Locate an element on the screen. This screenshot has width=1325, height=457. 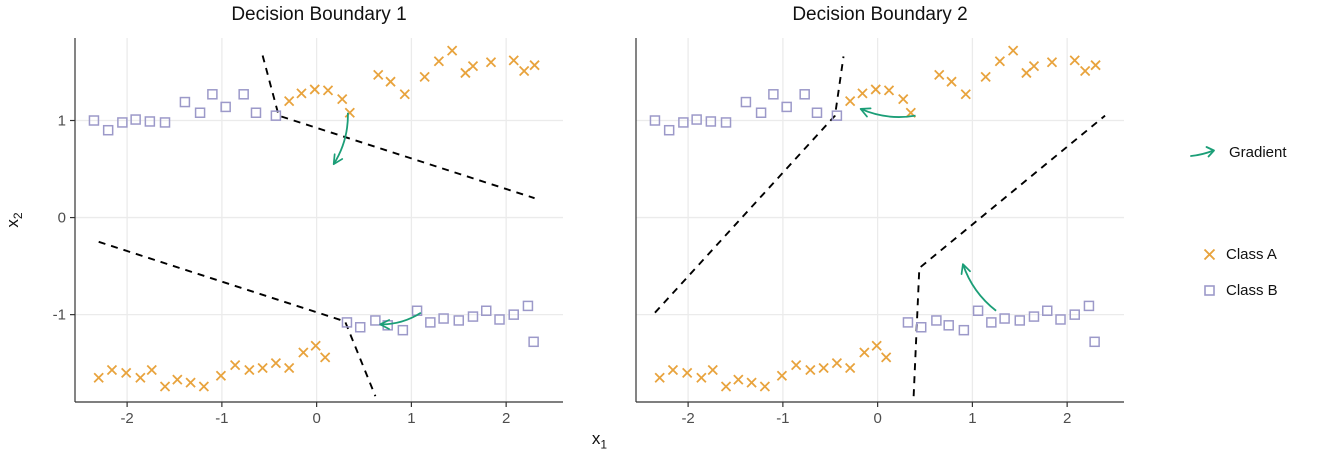
y-axis-label-base: x is located at coordinates (12, 223).